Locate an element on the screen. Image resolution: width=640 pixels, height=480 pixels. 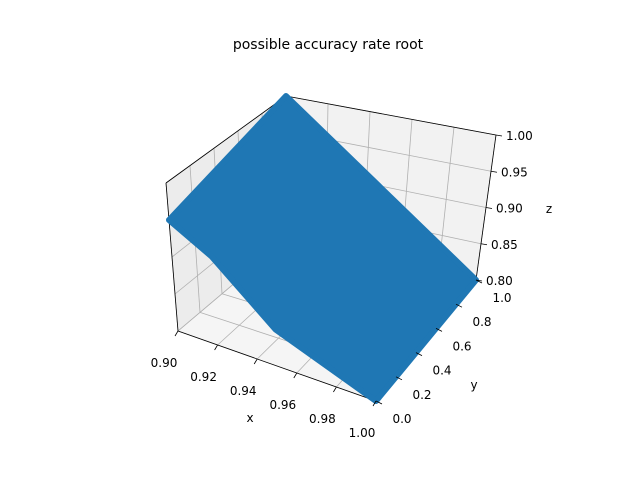
z-tick-label: 0.80 is located at coordinates (499, 281).